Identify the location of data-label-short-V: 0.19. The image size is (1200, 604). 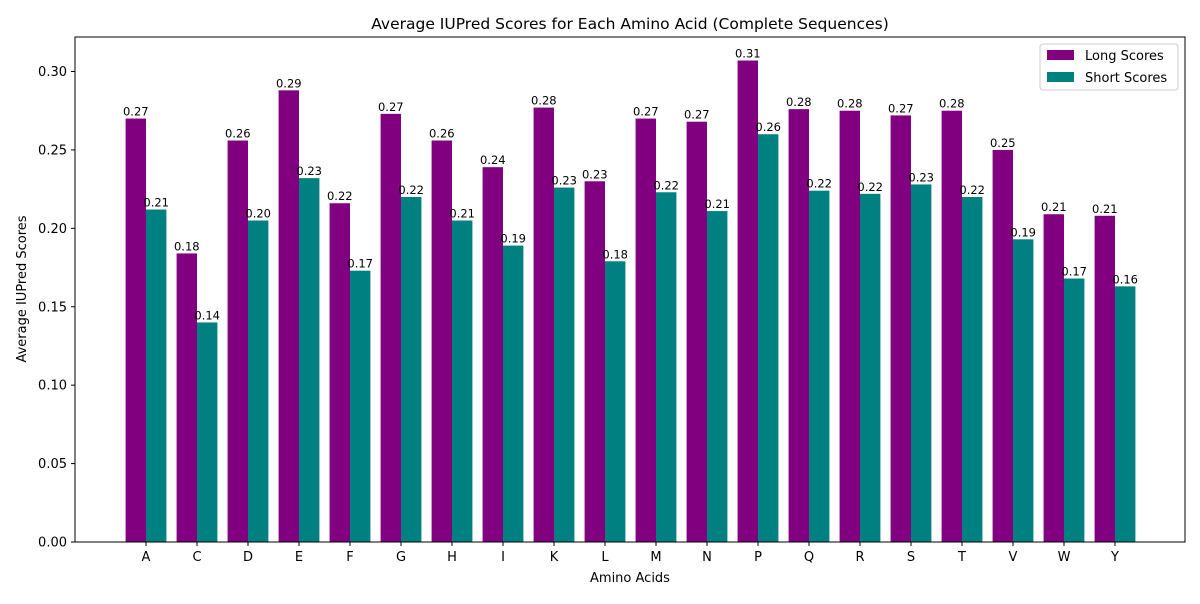
(1023, 232).